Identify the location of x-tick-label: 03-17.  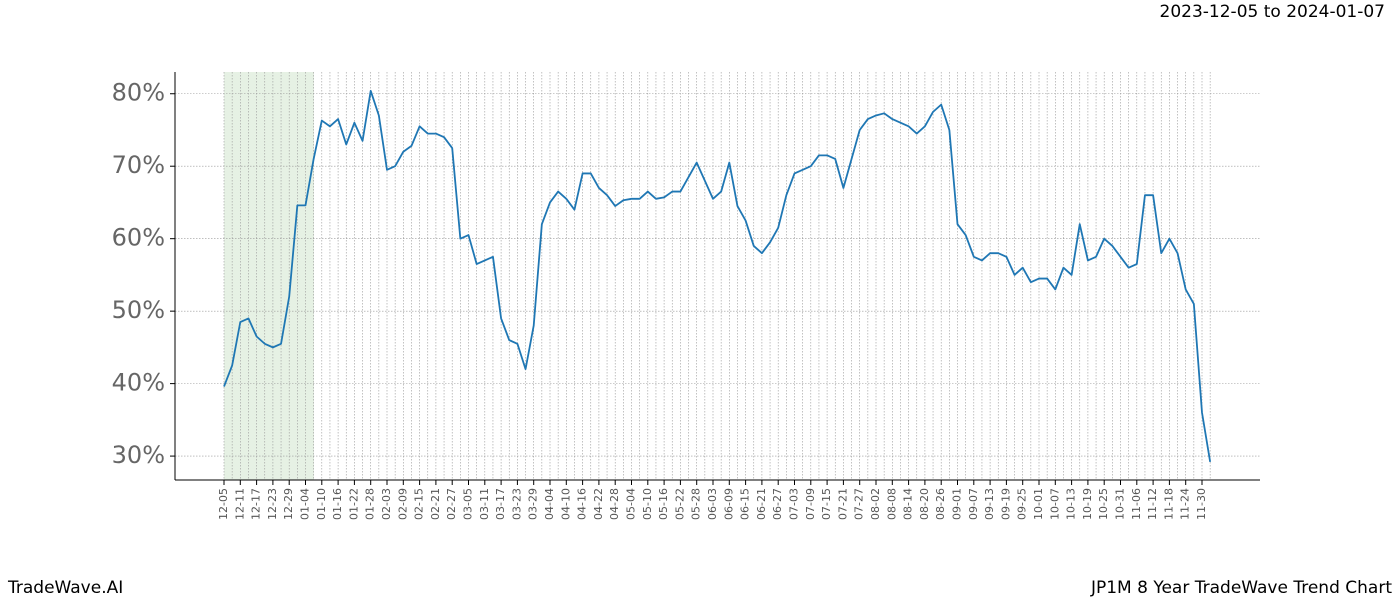
(500, 504).